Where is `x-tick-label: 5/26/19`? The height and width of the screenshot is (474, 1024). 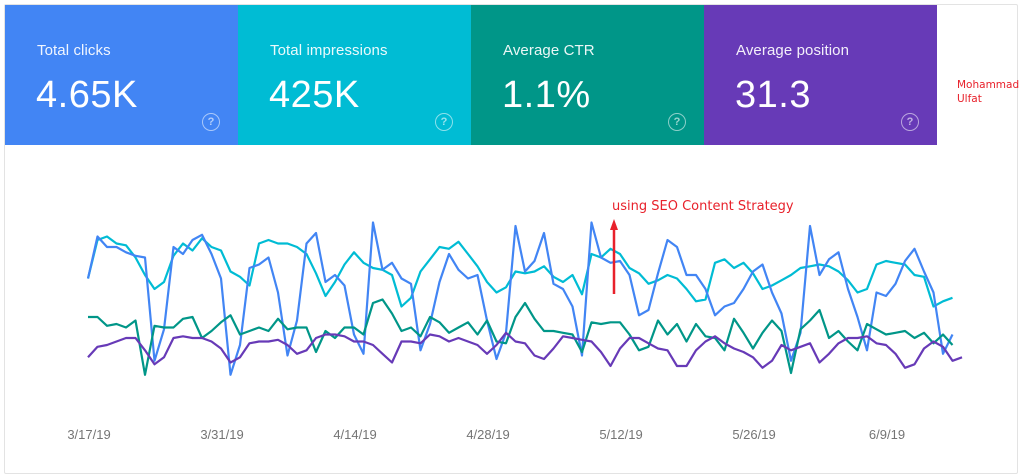 x-tick-label: 5/26/19 is located at coordinates (753, 434).